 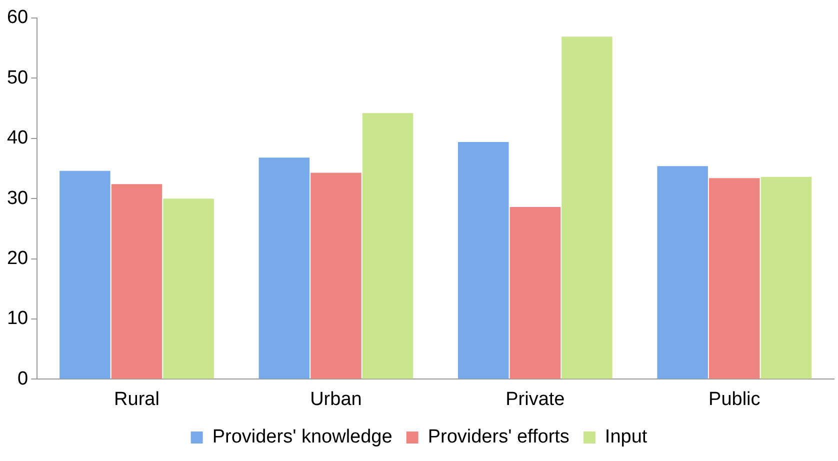 I want to click on y-tick-label: 60, so click(x=17, y=17).